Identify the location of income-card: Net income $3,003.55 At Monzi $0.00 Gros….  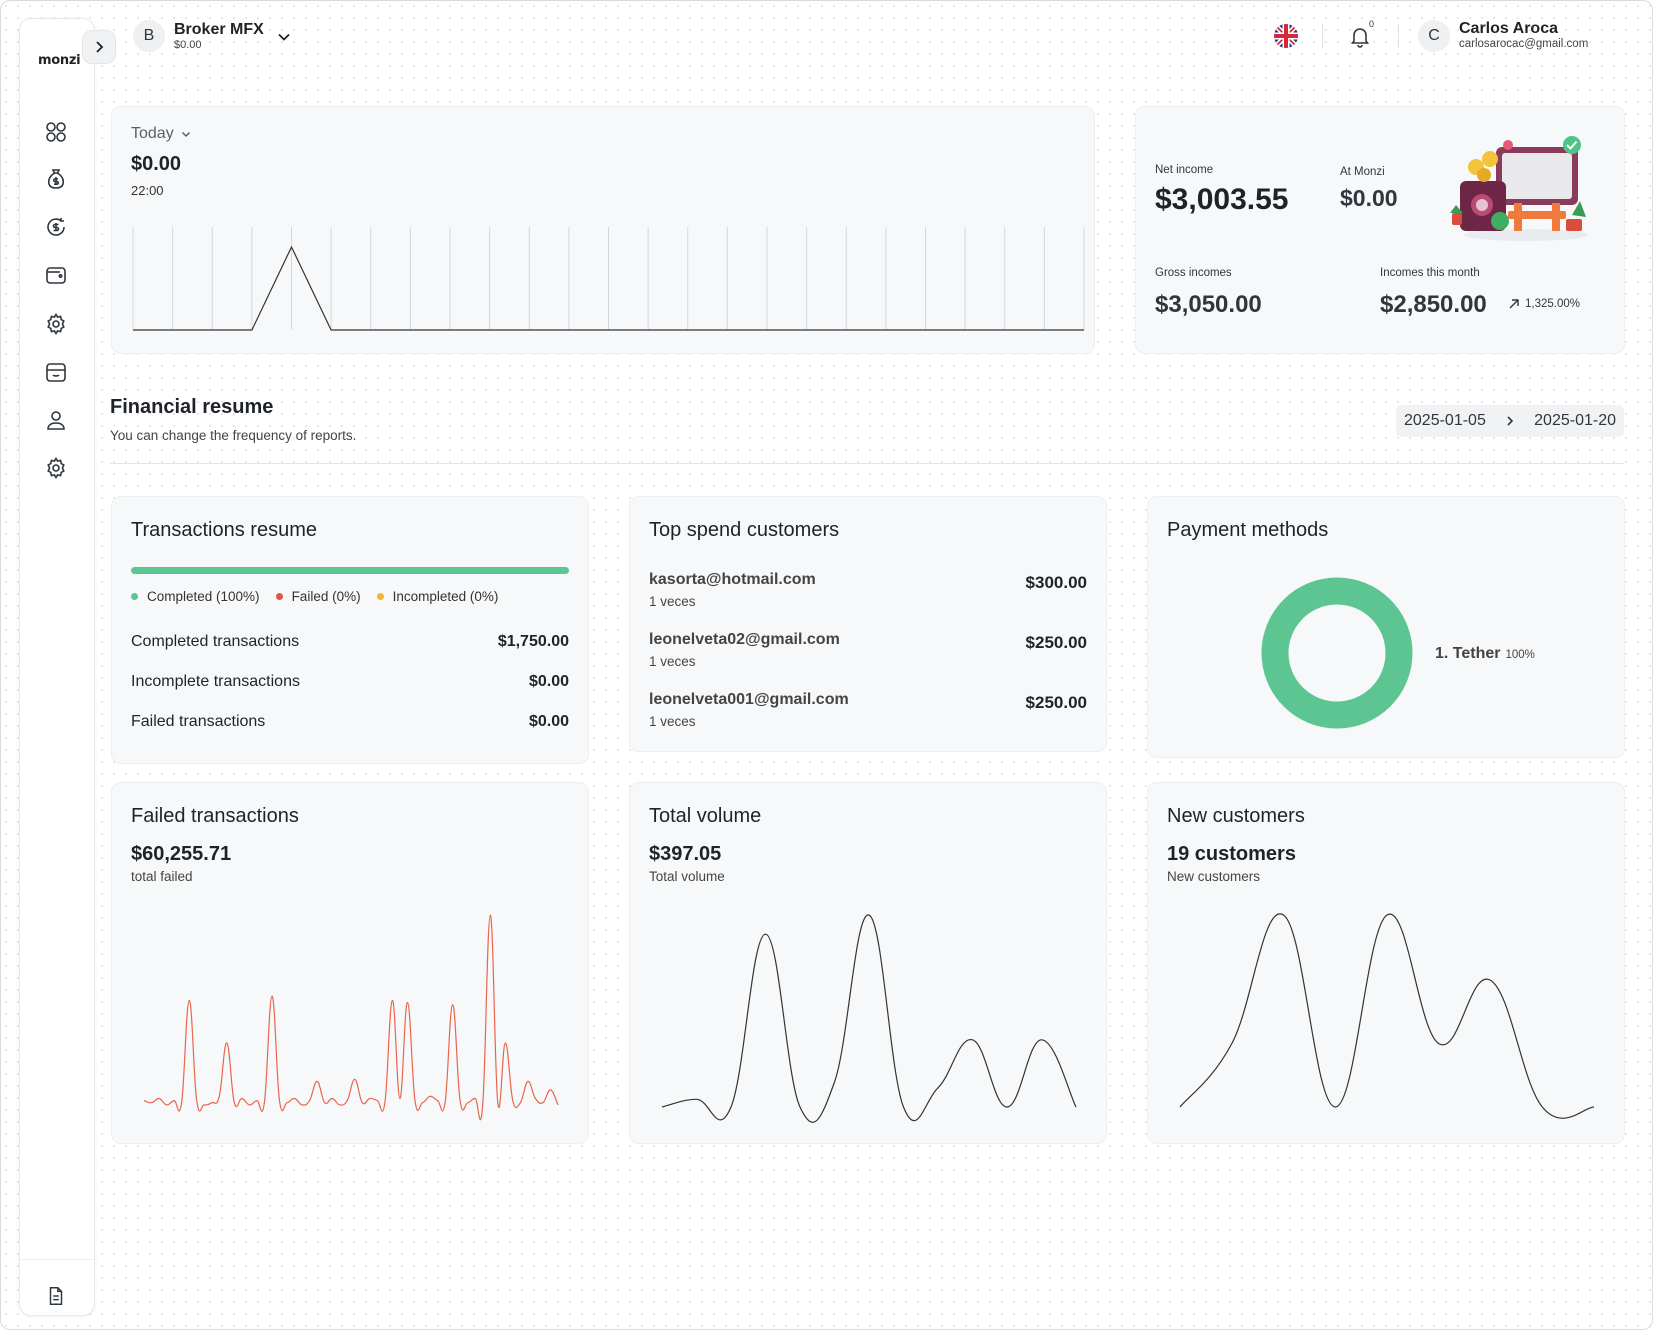
(1380, 230).